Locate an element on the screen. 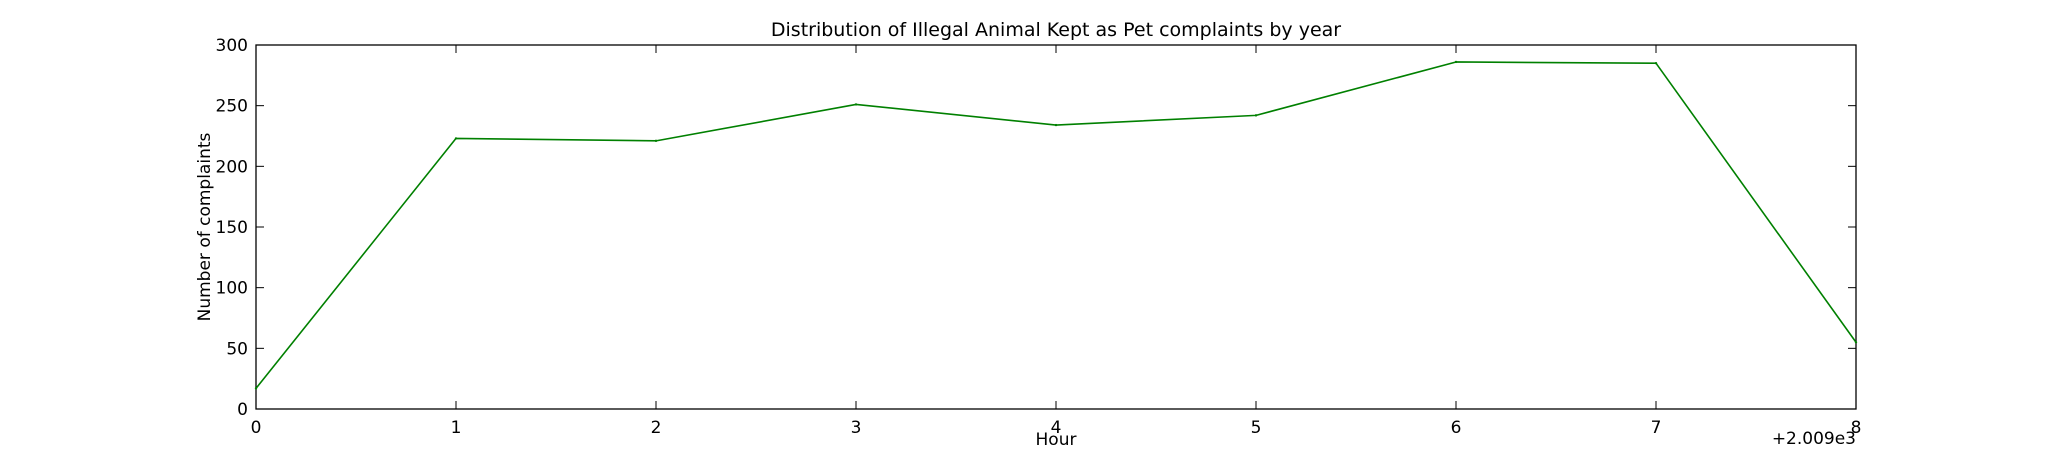  y-tick-label: 100 is located at coordinates (232, 289).